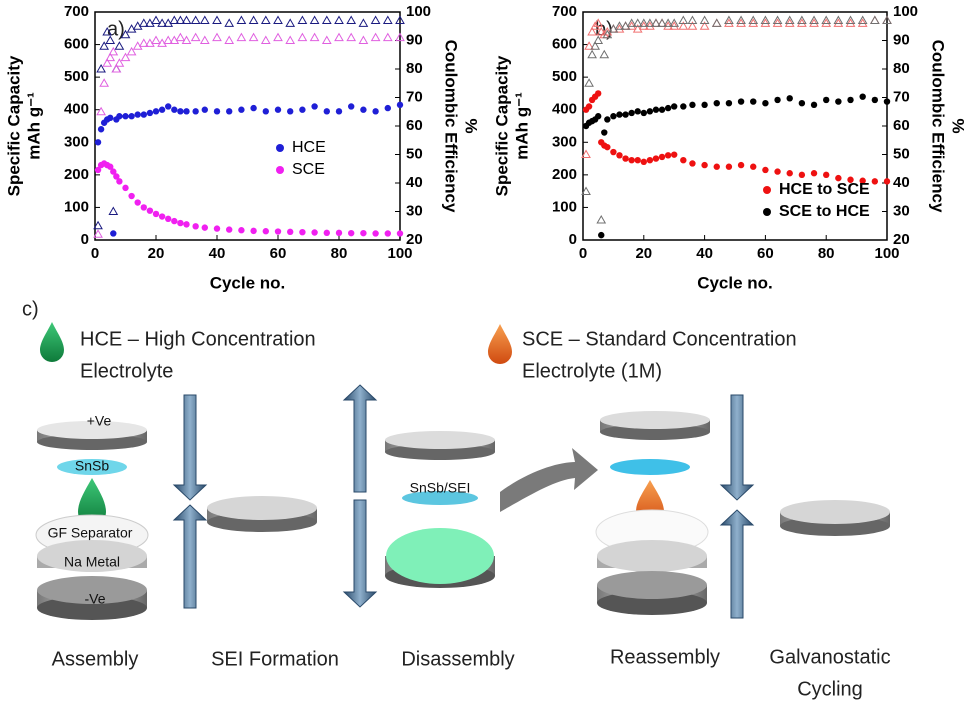  What do you see at coordinates (414, 153) in the screenshot?
I see `y2-tick-label: 50` at bounding box center [414, 153].